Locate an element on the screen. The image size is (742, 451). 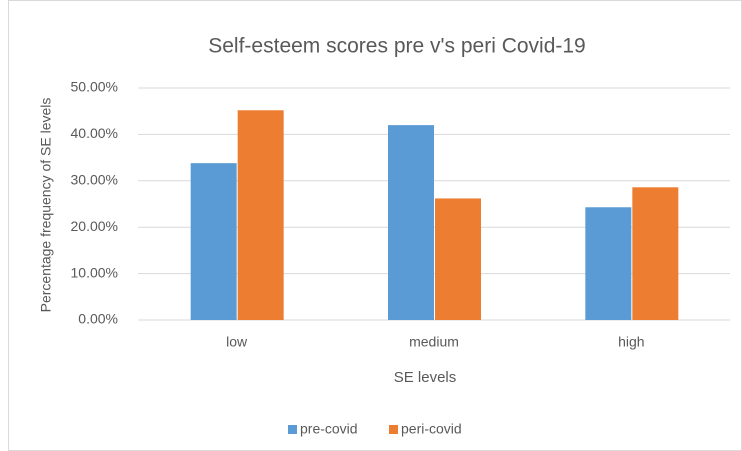
x-tick-label: high is located at coordinates (631, 342).